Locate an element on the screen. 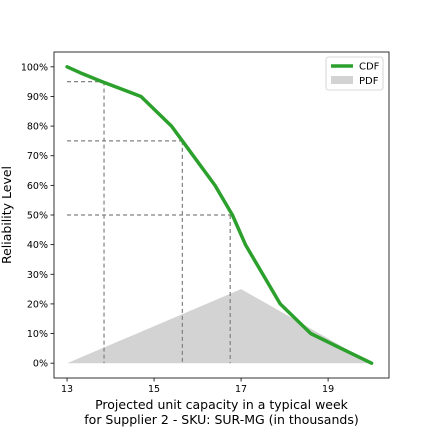  legend: CDF PDF is located at coordinates (354, 73).